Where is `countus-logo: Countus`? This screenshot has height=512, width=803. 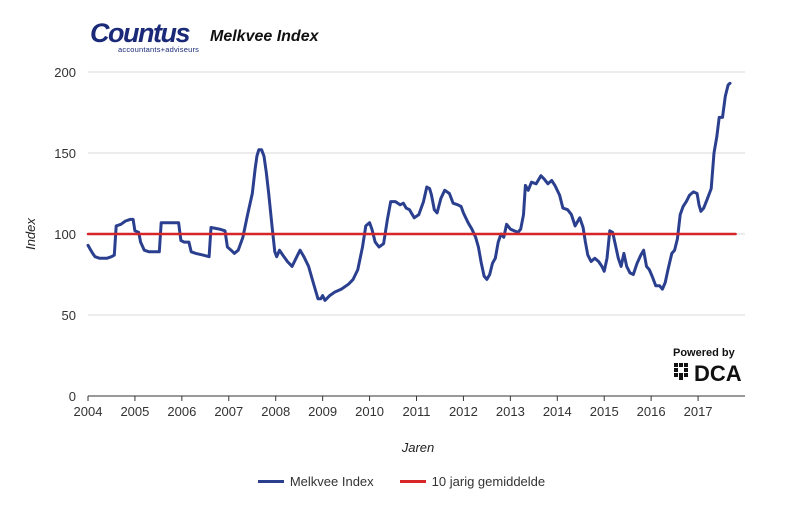
countus-logo: Countus is located at coordinates (140, 33).